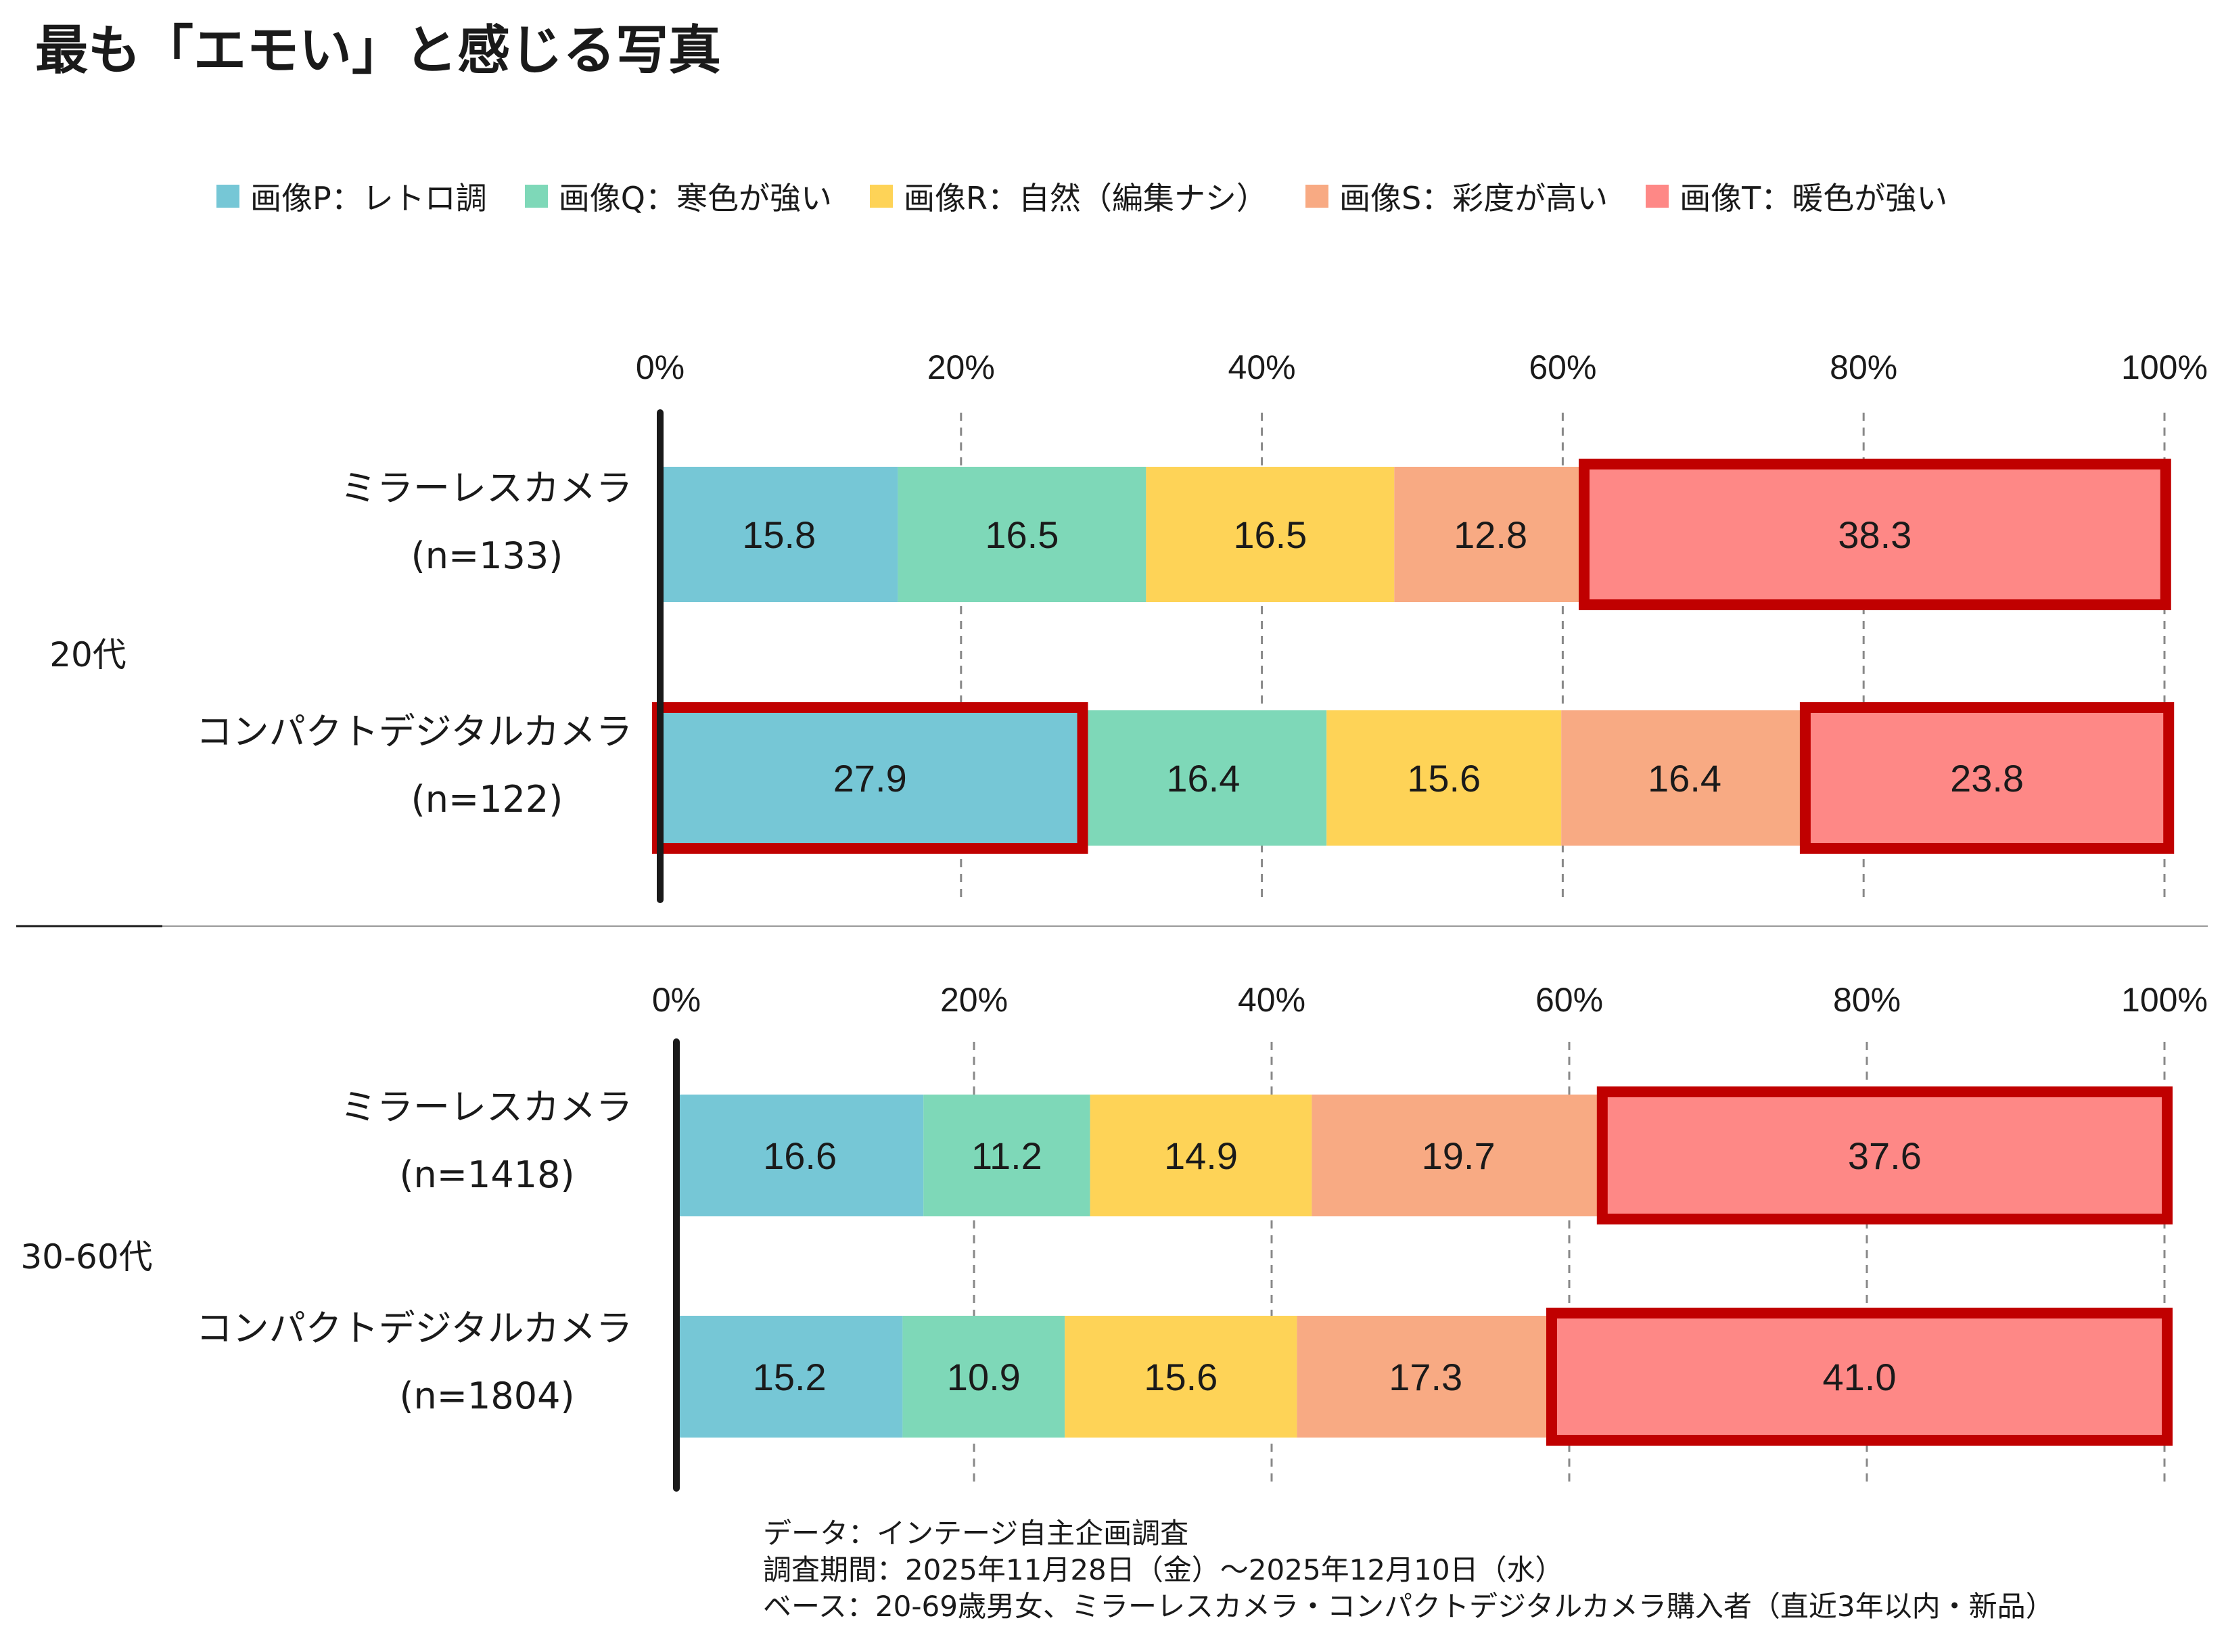 The width and height of the screenshot is (2224, 1652). What do you see at coordinates (1163, 1569) in the screenshot?
I see `footnote-survey-period: 調査期間：2025年11月28日（金）～2025年12月10日（水）` at bounding box center [1163, 1569].